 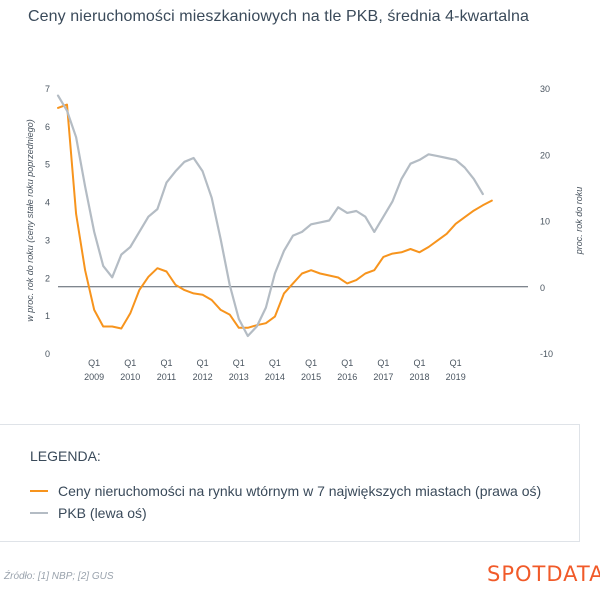 What do you see at coordinates (383, 377) in the screenshot?
I see `x-tick-year: 2017` at bounding box center [383, 377].